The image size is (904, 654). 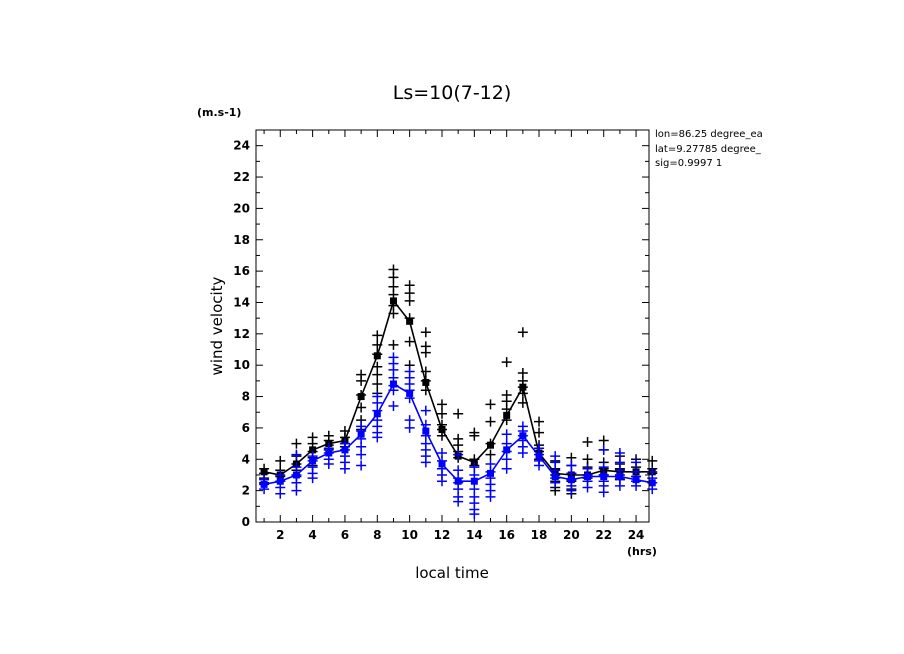 I want to click on x-tick-label: 22, so click(x=603, y=535).